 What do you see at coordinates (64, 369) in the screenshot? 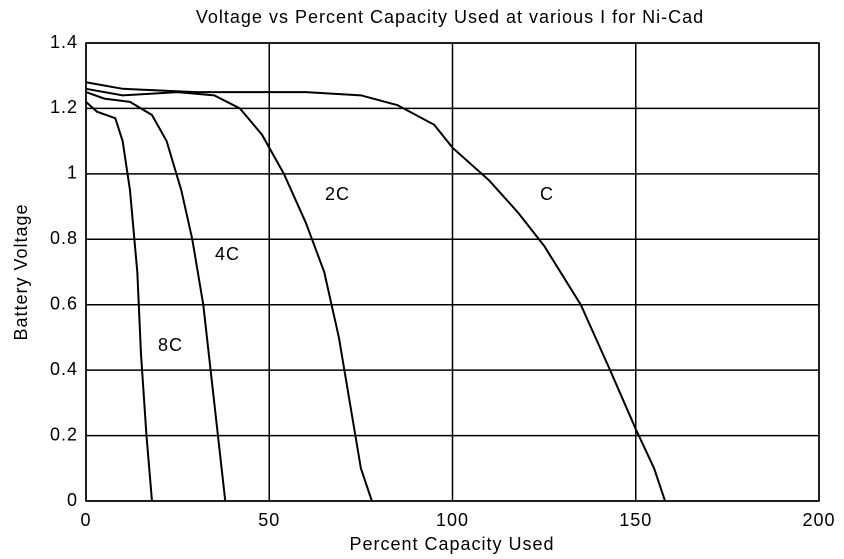
I see `y-tick-label: 0.4` at bounding box center [64, 369].